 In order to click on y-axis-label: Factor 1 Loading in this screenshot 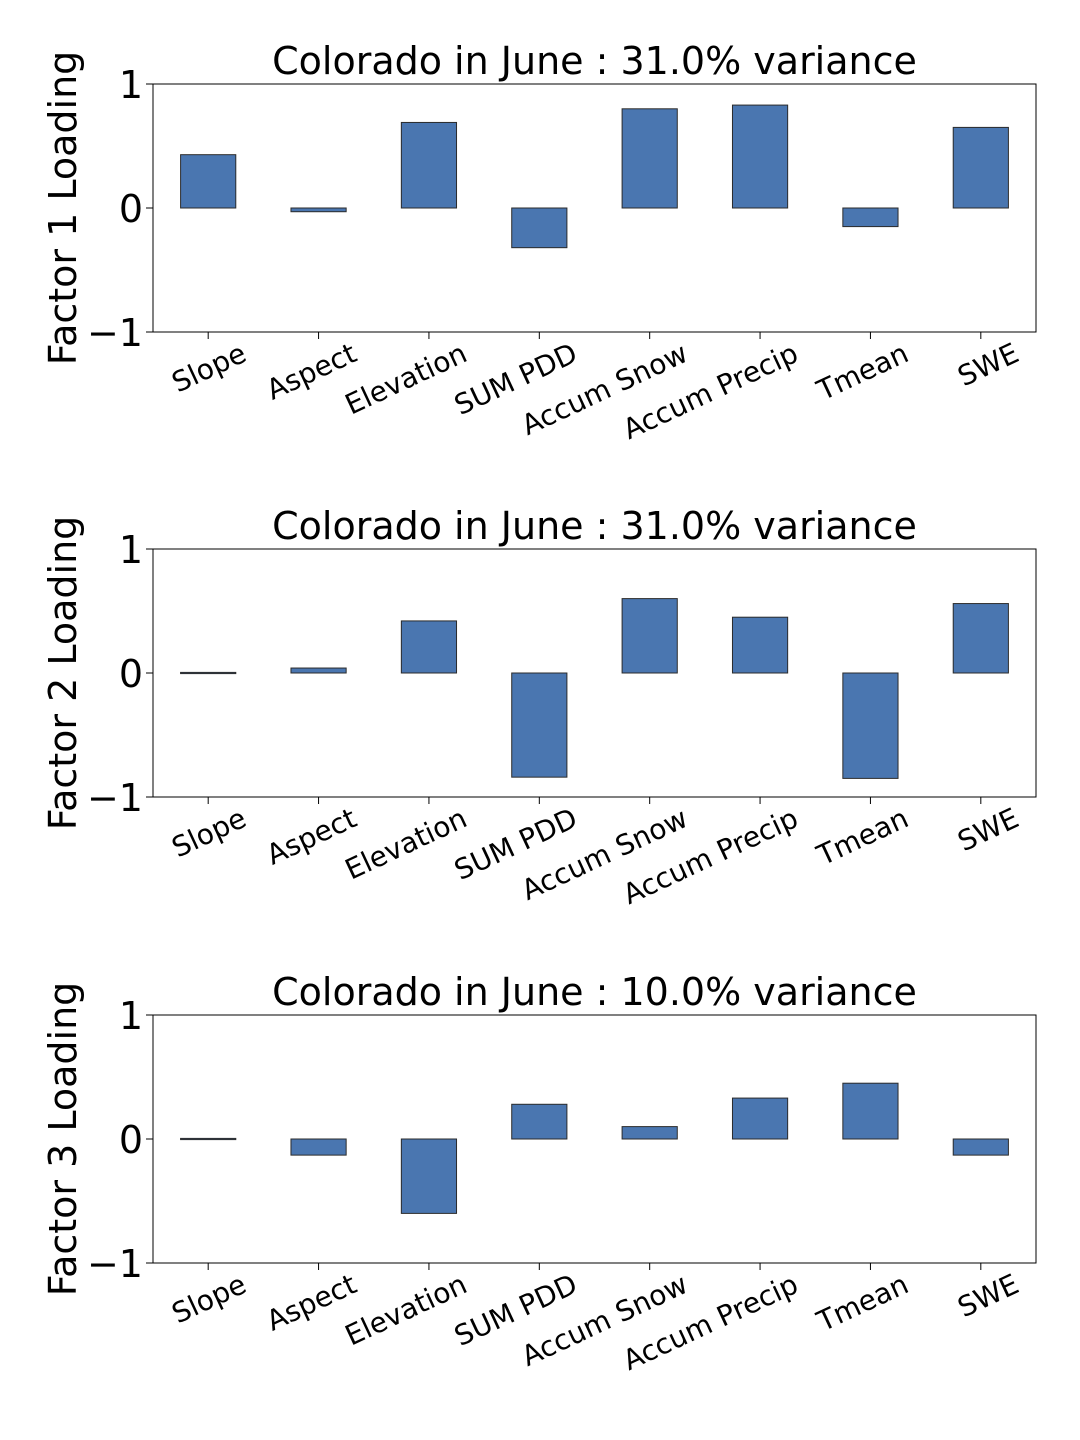, I will do `click(63, 208)`.